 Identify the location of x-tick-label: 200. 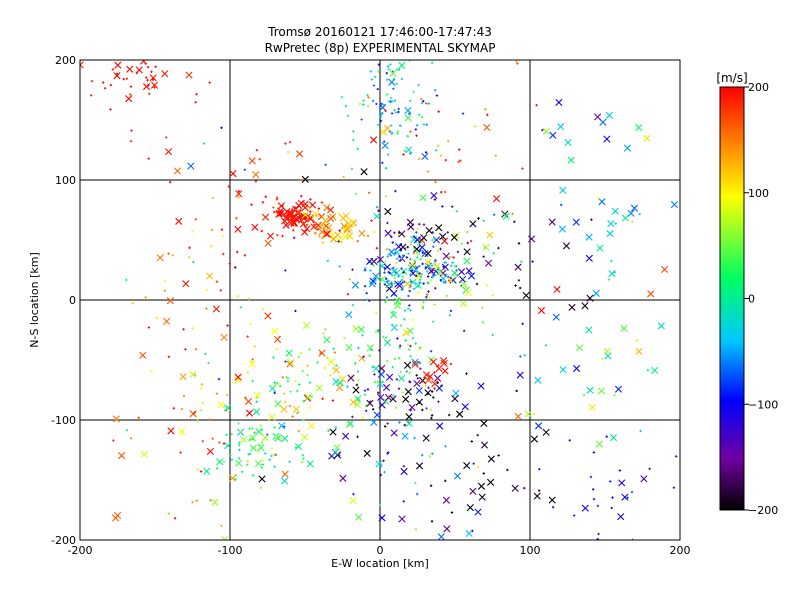
(680, 550).